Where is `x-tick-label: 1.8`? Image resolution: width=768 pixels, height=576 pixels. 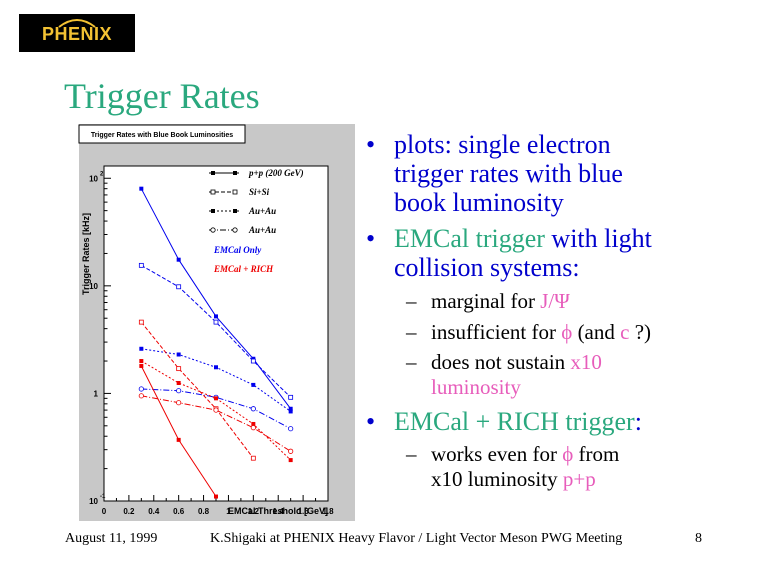 x-tick-label: 1.8 is located at coordinates (328, 511).